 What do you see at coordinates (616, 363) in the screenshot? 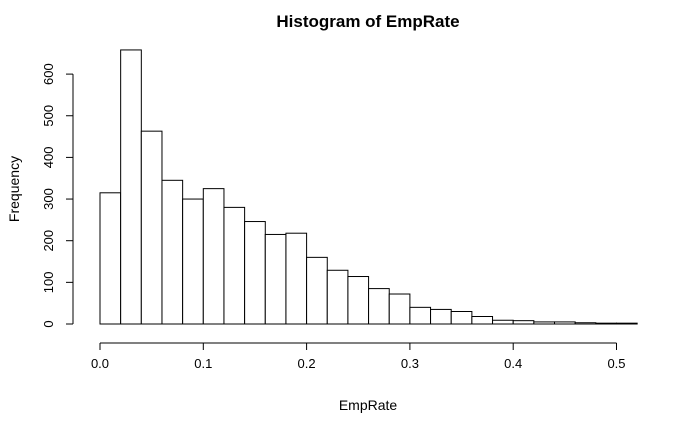
I see `x-tick-label: 0.5` at bounding box center [616, 363].